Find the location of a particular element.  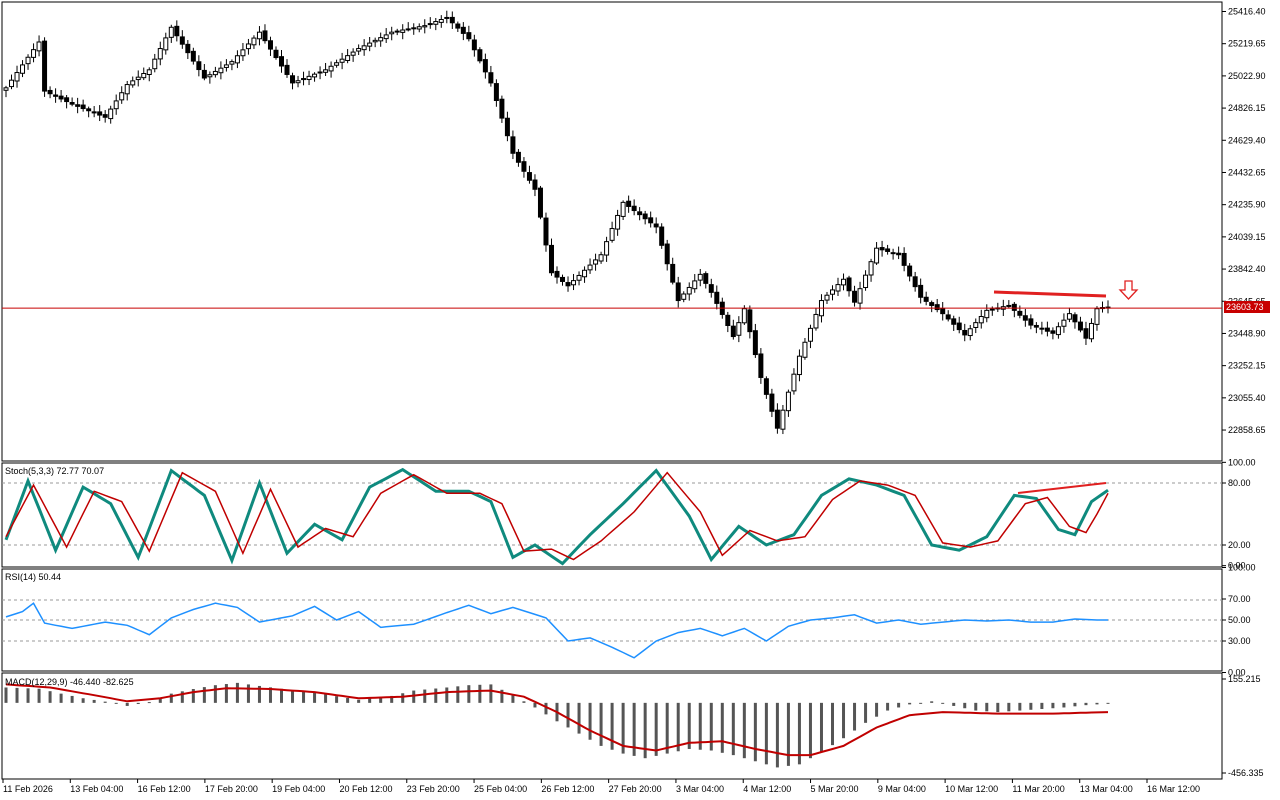

rsi-label: RSI(14) 50.44 is located at coordinates (33, 577).